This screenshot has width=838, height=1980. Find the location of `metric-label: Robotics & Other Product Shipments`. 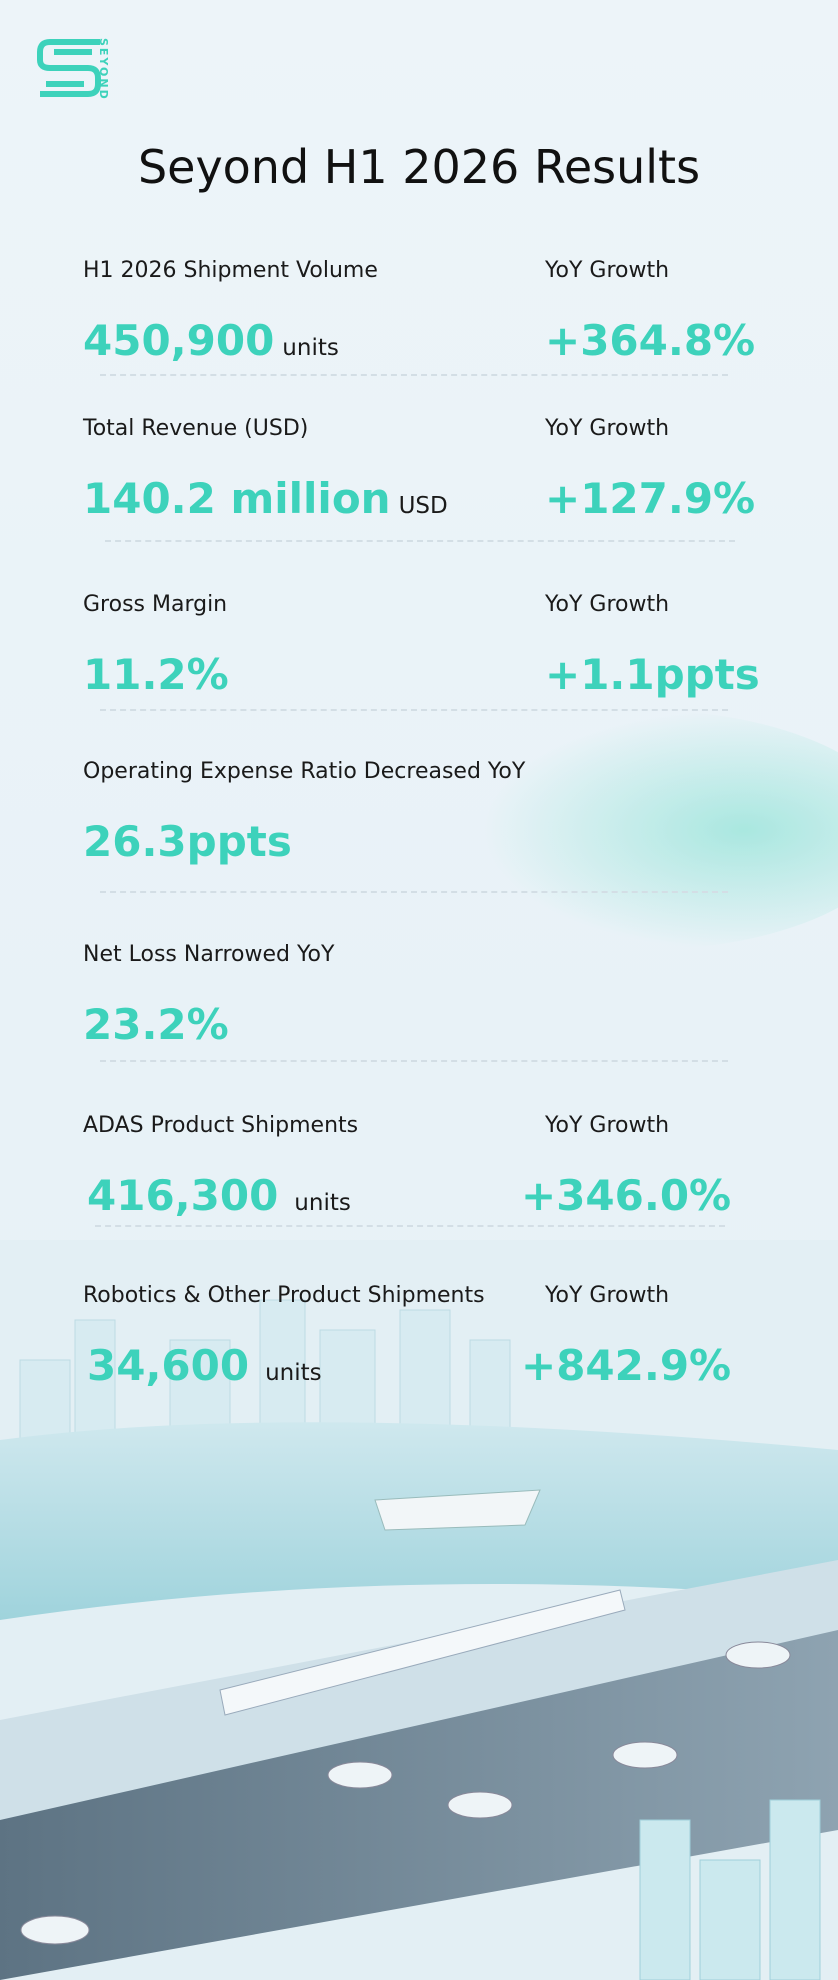

metric-label: Robotics & Other Product Shipments is located at coordinates (284, 1295).